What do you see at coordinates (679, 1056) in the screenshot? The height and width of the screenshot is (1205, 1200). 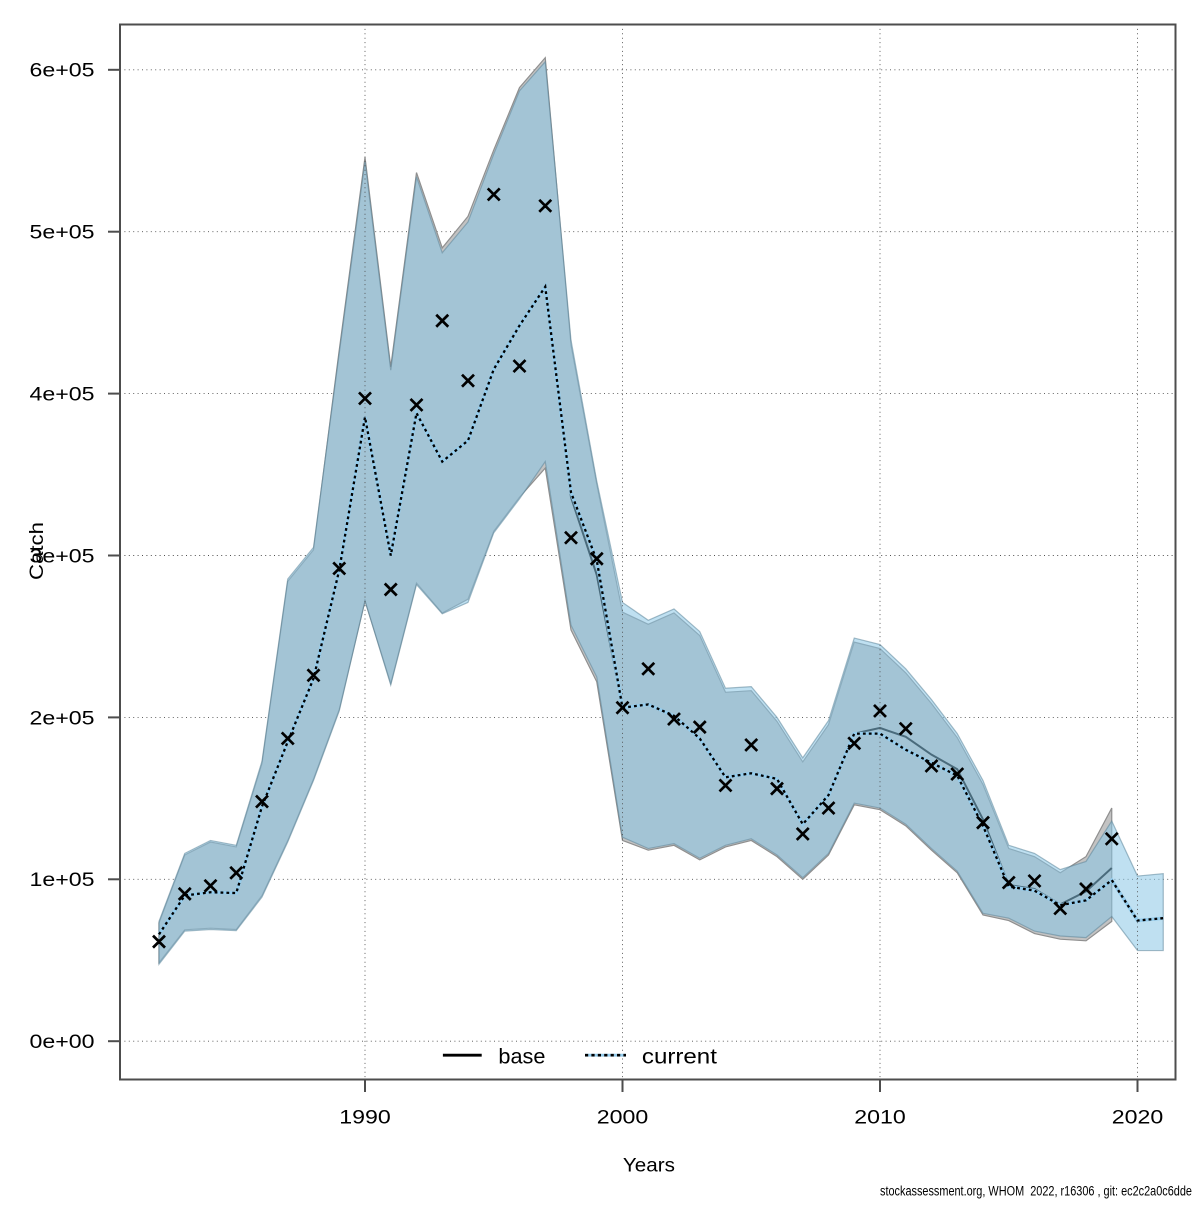 I see `svg-text: current` at bounding box center [679, 1056].